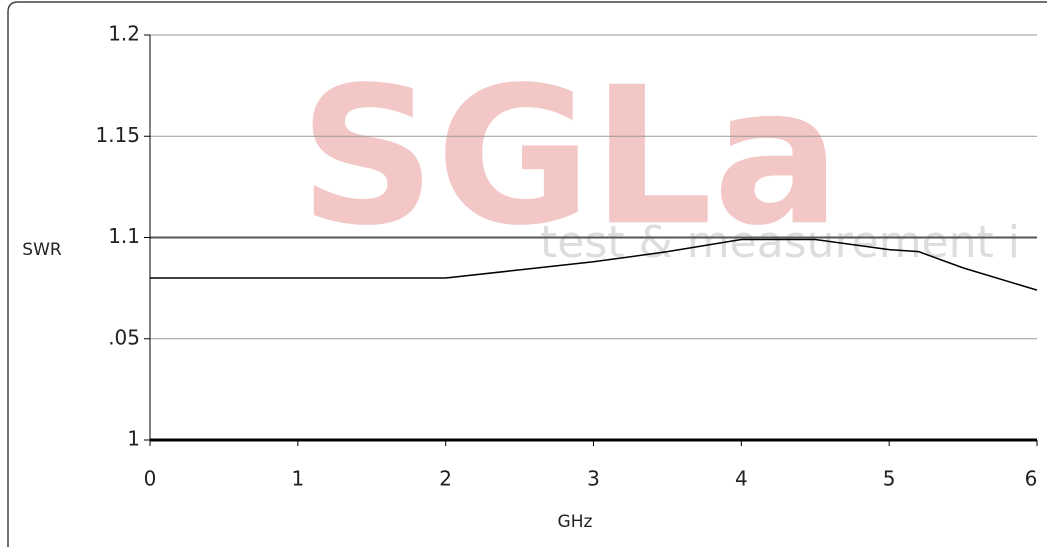 Image resolution: width=1047 pixels, height=547 pixels. Describe the element at coordinates (124, 337) in the screenshot. I see `y-tick-label: .05` at that location.